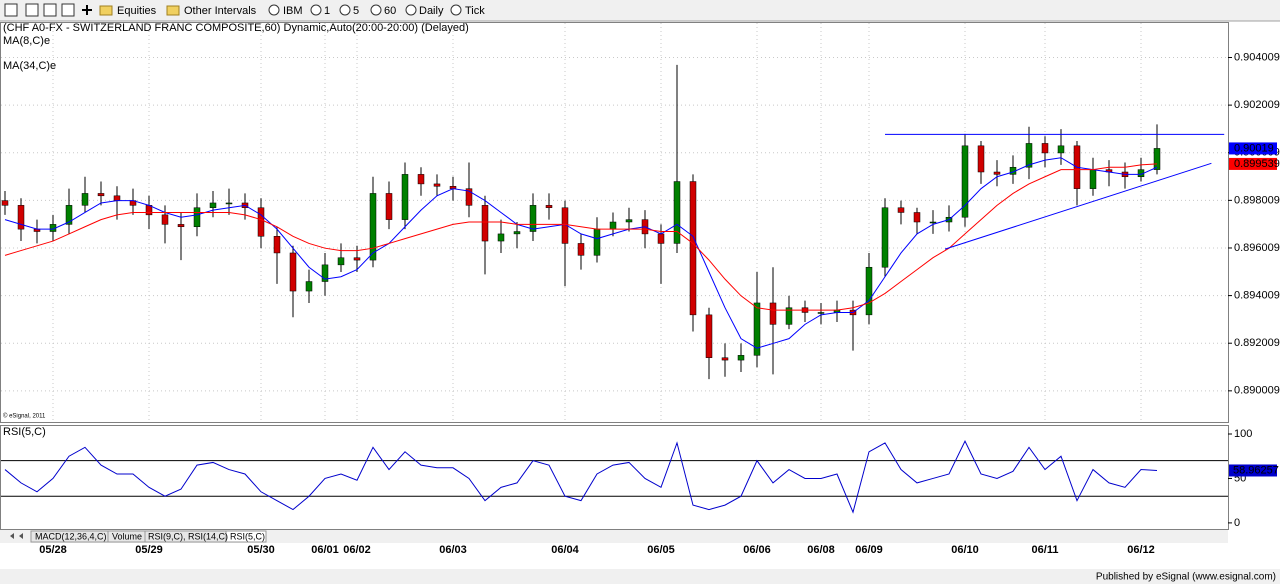 The image size is (1280, 584). I want to click on tab-label: RSI(5,C), so click(247, 536).